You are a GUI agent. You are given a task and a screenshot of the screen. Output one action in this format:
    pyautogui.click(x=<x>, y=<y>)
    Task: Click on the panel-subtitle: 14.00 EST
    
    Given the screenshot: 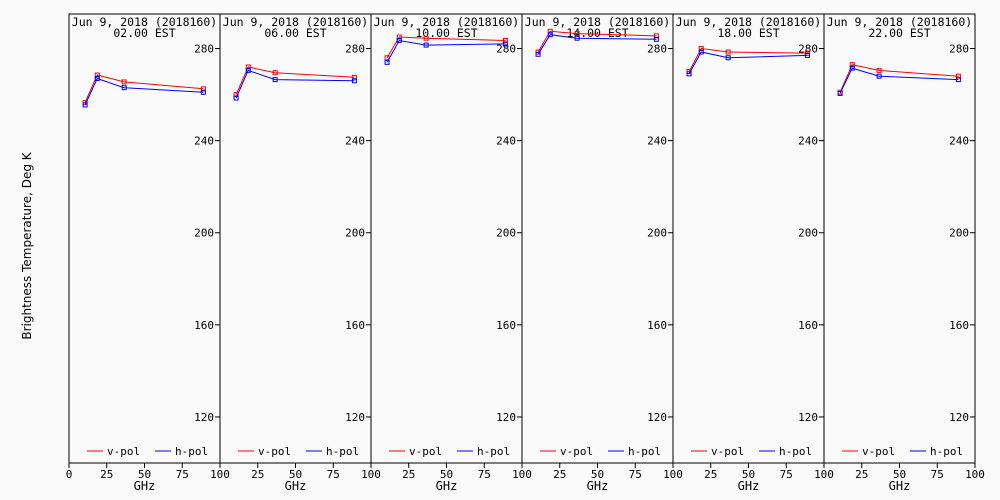 What is the action you would take?
    pyautogui.click(x=597, y=33)
    